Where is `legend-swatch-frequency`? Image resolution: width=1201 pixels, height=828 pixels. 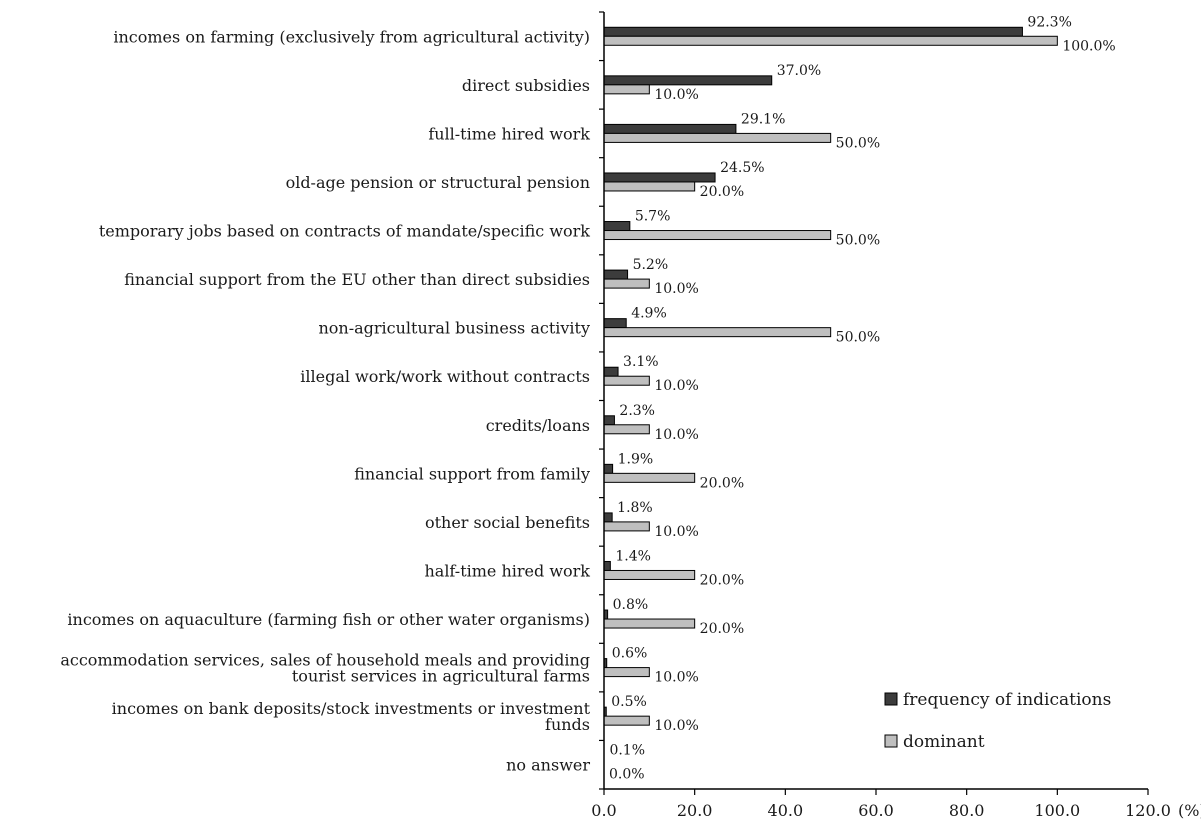 legend-swatch-frequency is located at coordinates (891, 699).